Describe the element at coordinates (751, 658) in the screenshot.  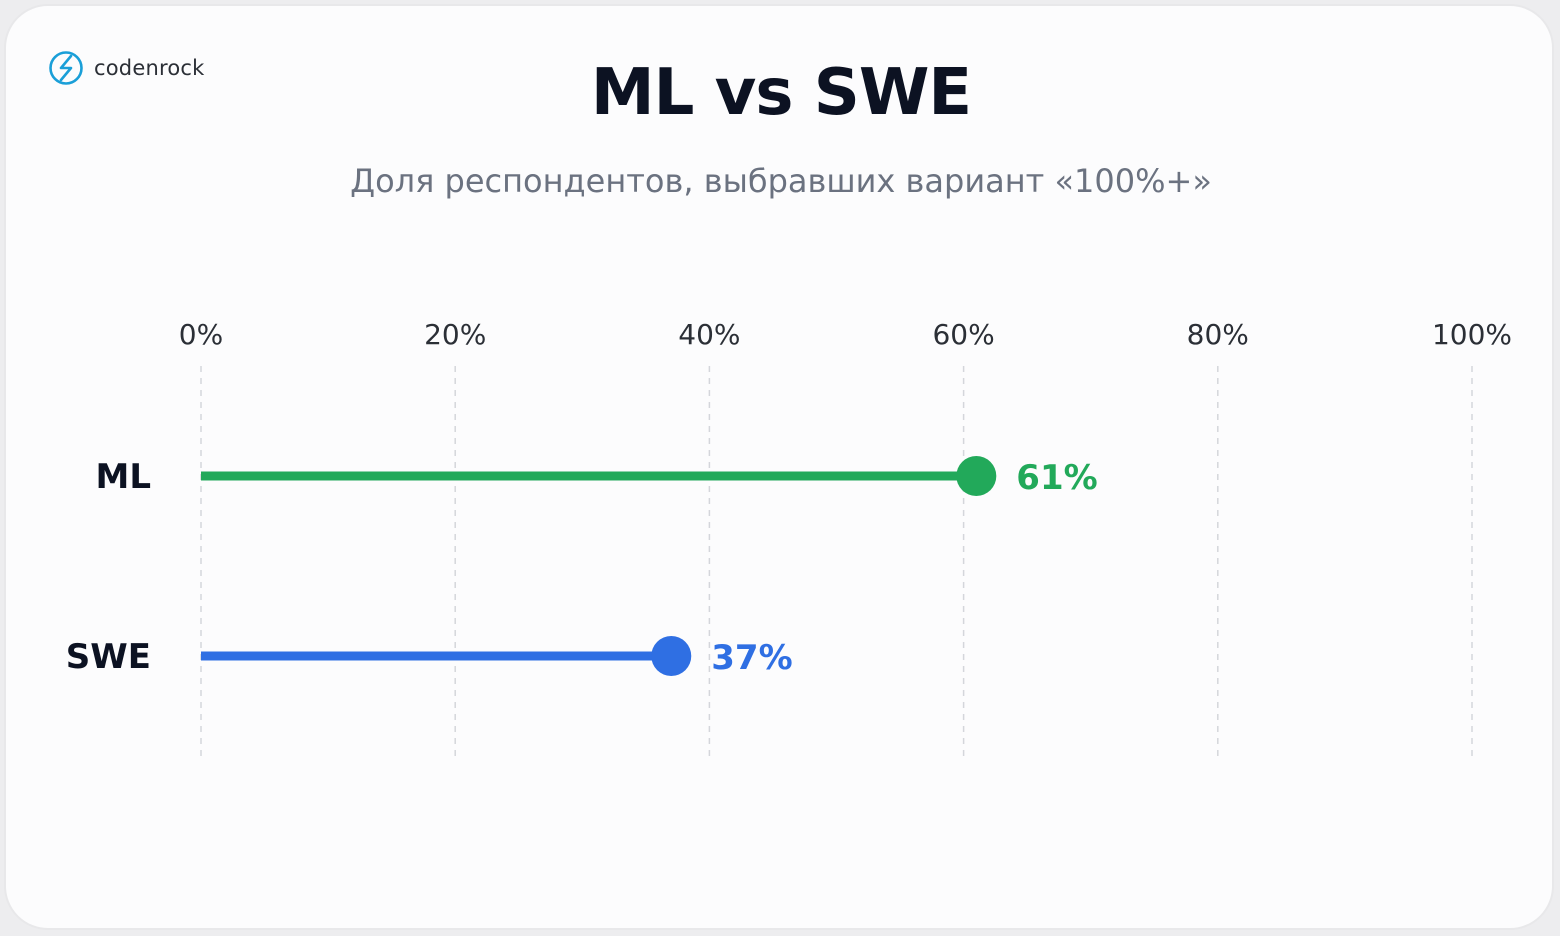
I see `value-label: 37%` at that location.